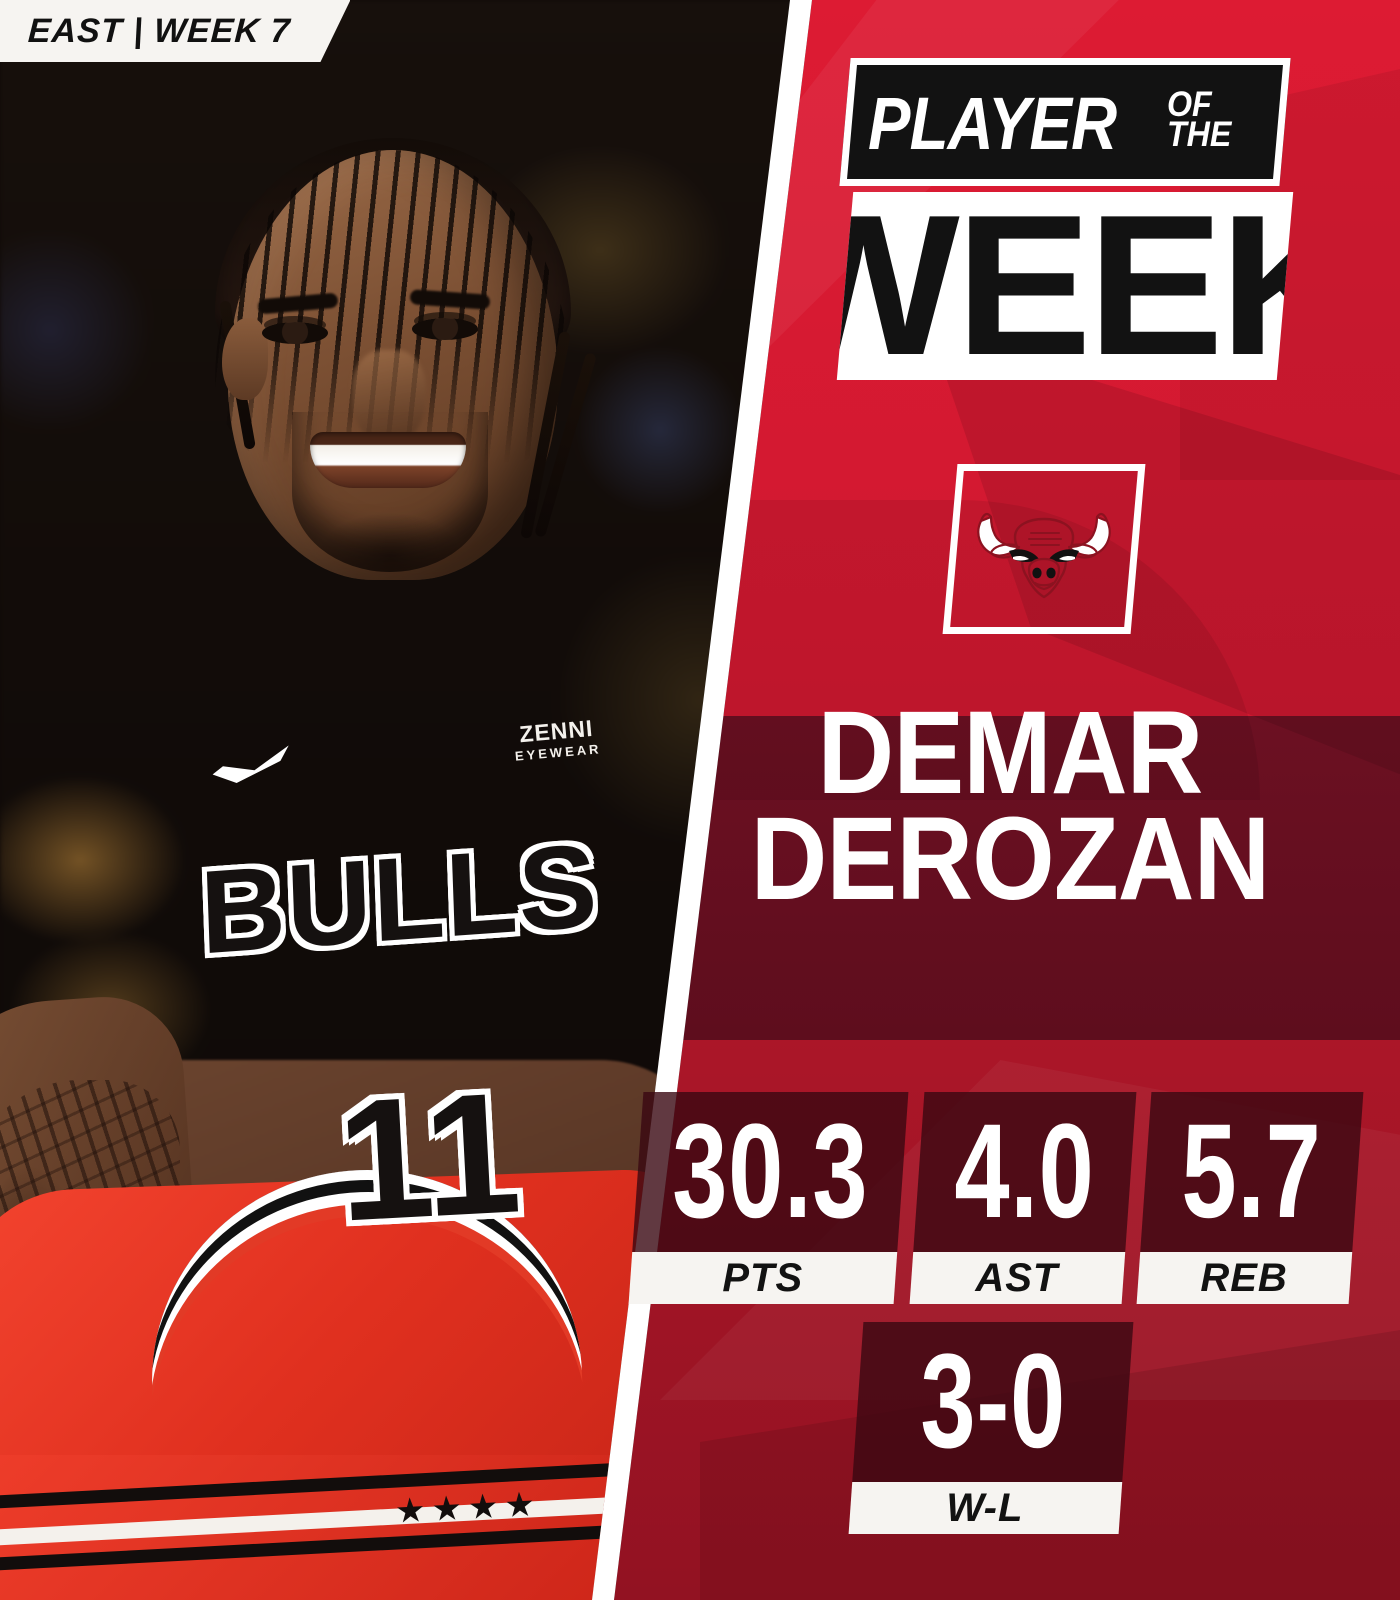  Describe the element at coordinates (429, 1157) in the screenshot. I see `jersey-number: 11` at that location.